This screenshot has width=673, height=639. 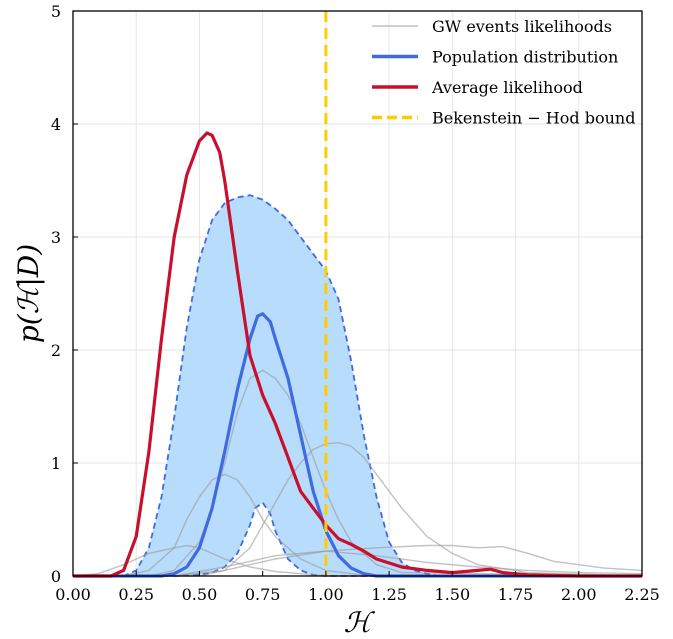 I want to click on x-ticks: 0.00 0.25 0.50 0.75 1.00 1.25 1.50 1.75 2.00 2.25, so click(x=357, y=587).